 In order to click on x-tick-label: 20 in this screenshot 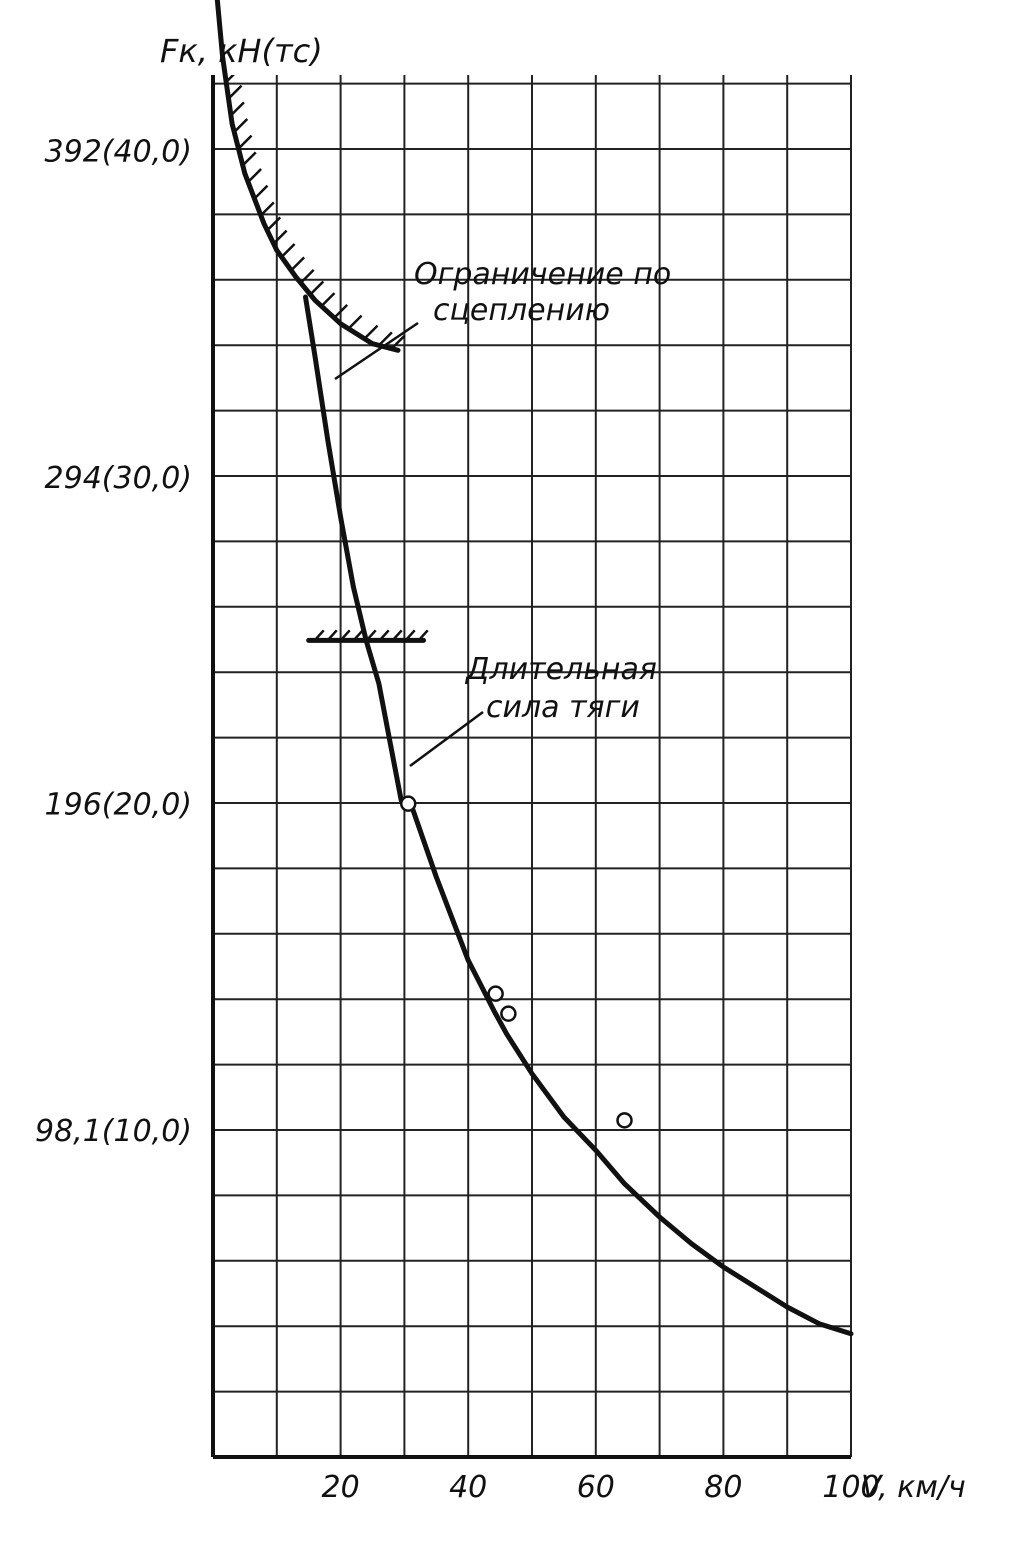, I will do `click(341, 1487)`.